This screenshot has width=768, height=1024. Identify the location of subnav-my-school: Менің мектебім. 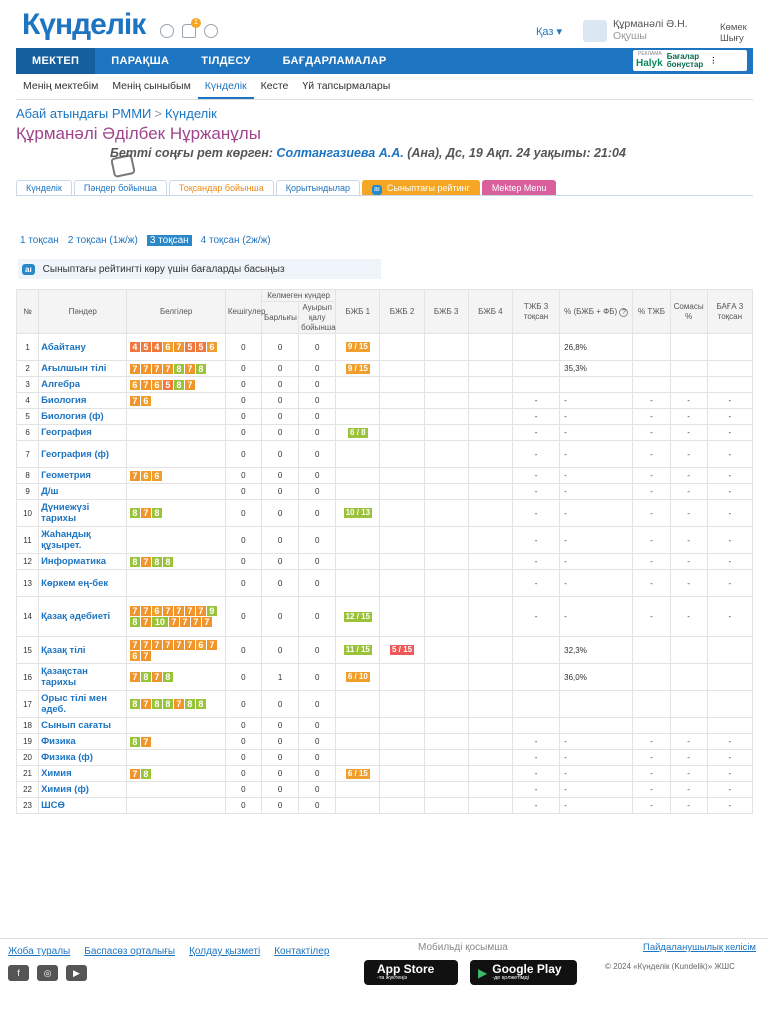
(61, 86).